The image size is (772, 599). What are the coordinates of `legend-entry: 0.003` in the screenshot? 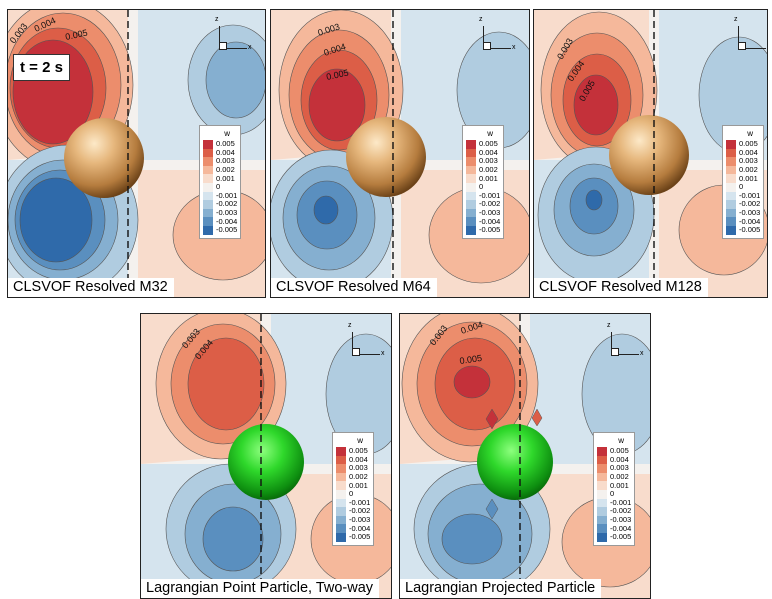 It's located at (483, 161).